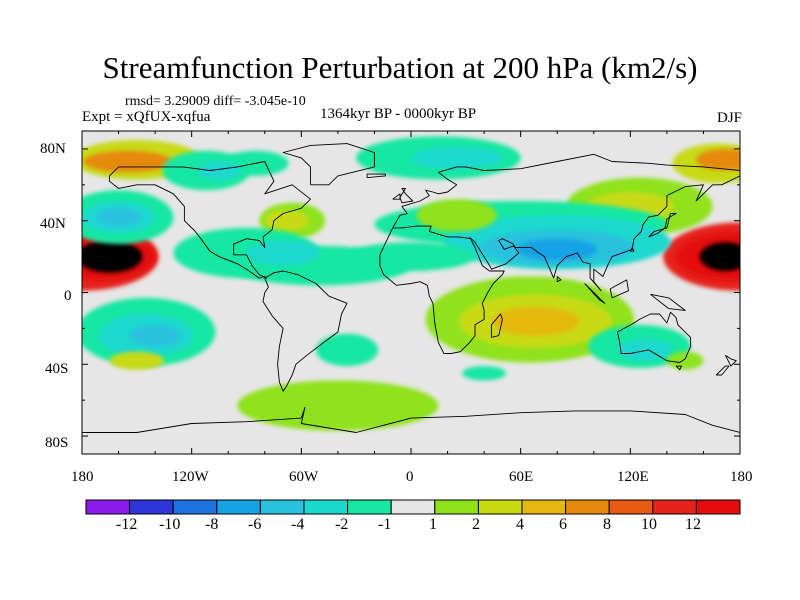  What do you see at coordinates (385, 524) in the screenshot?
I see `colorbar-label: -1` at bounding box center [385, 524].